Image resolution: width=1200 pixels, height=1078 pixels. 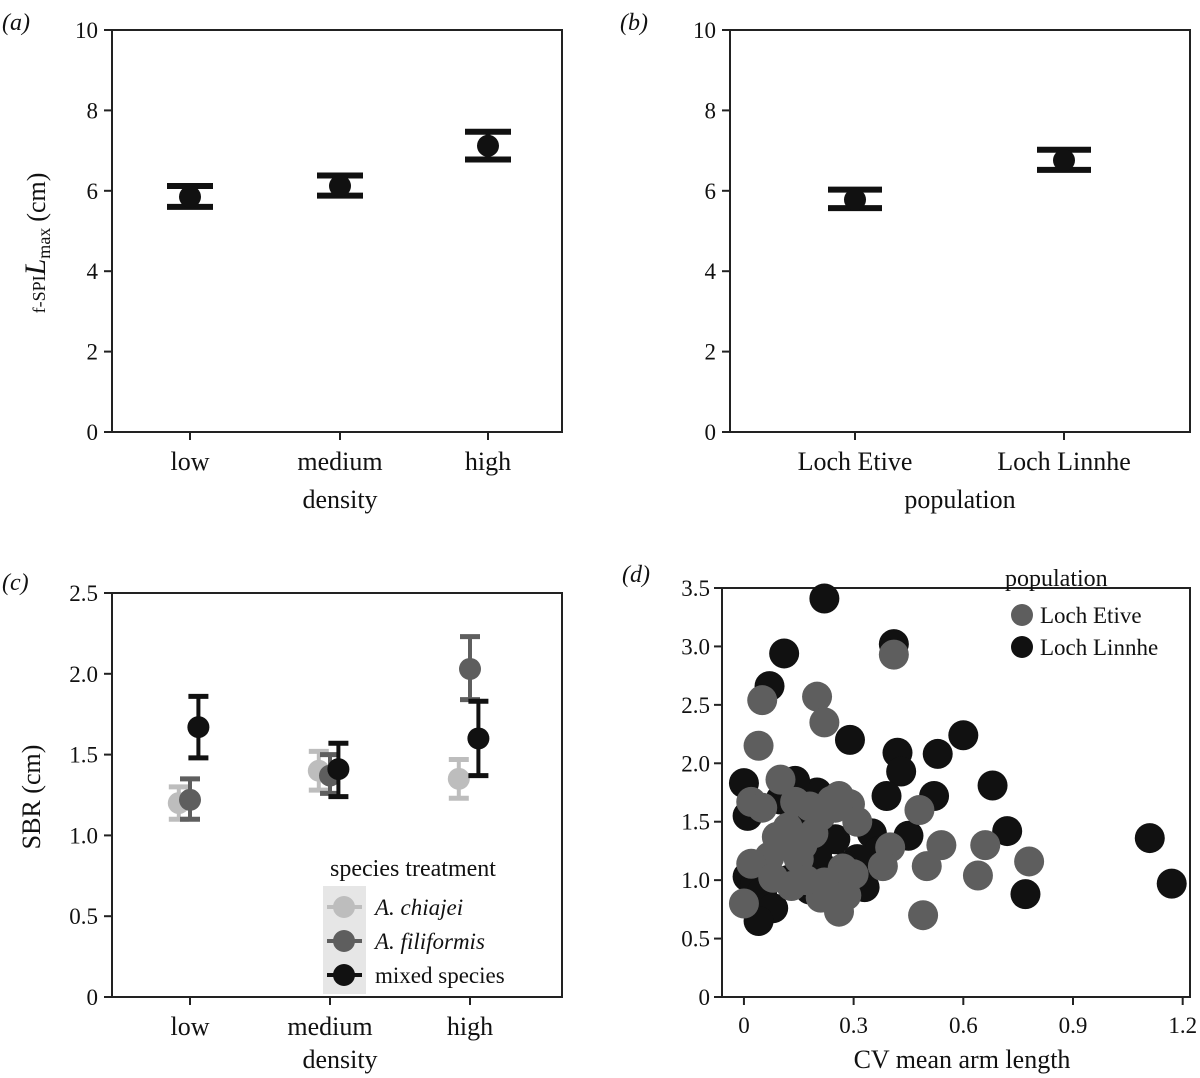 I want to click on panel-d-legend: population Loch Etive Loch Linnhe, so click(x=1081, y=613).